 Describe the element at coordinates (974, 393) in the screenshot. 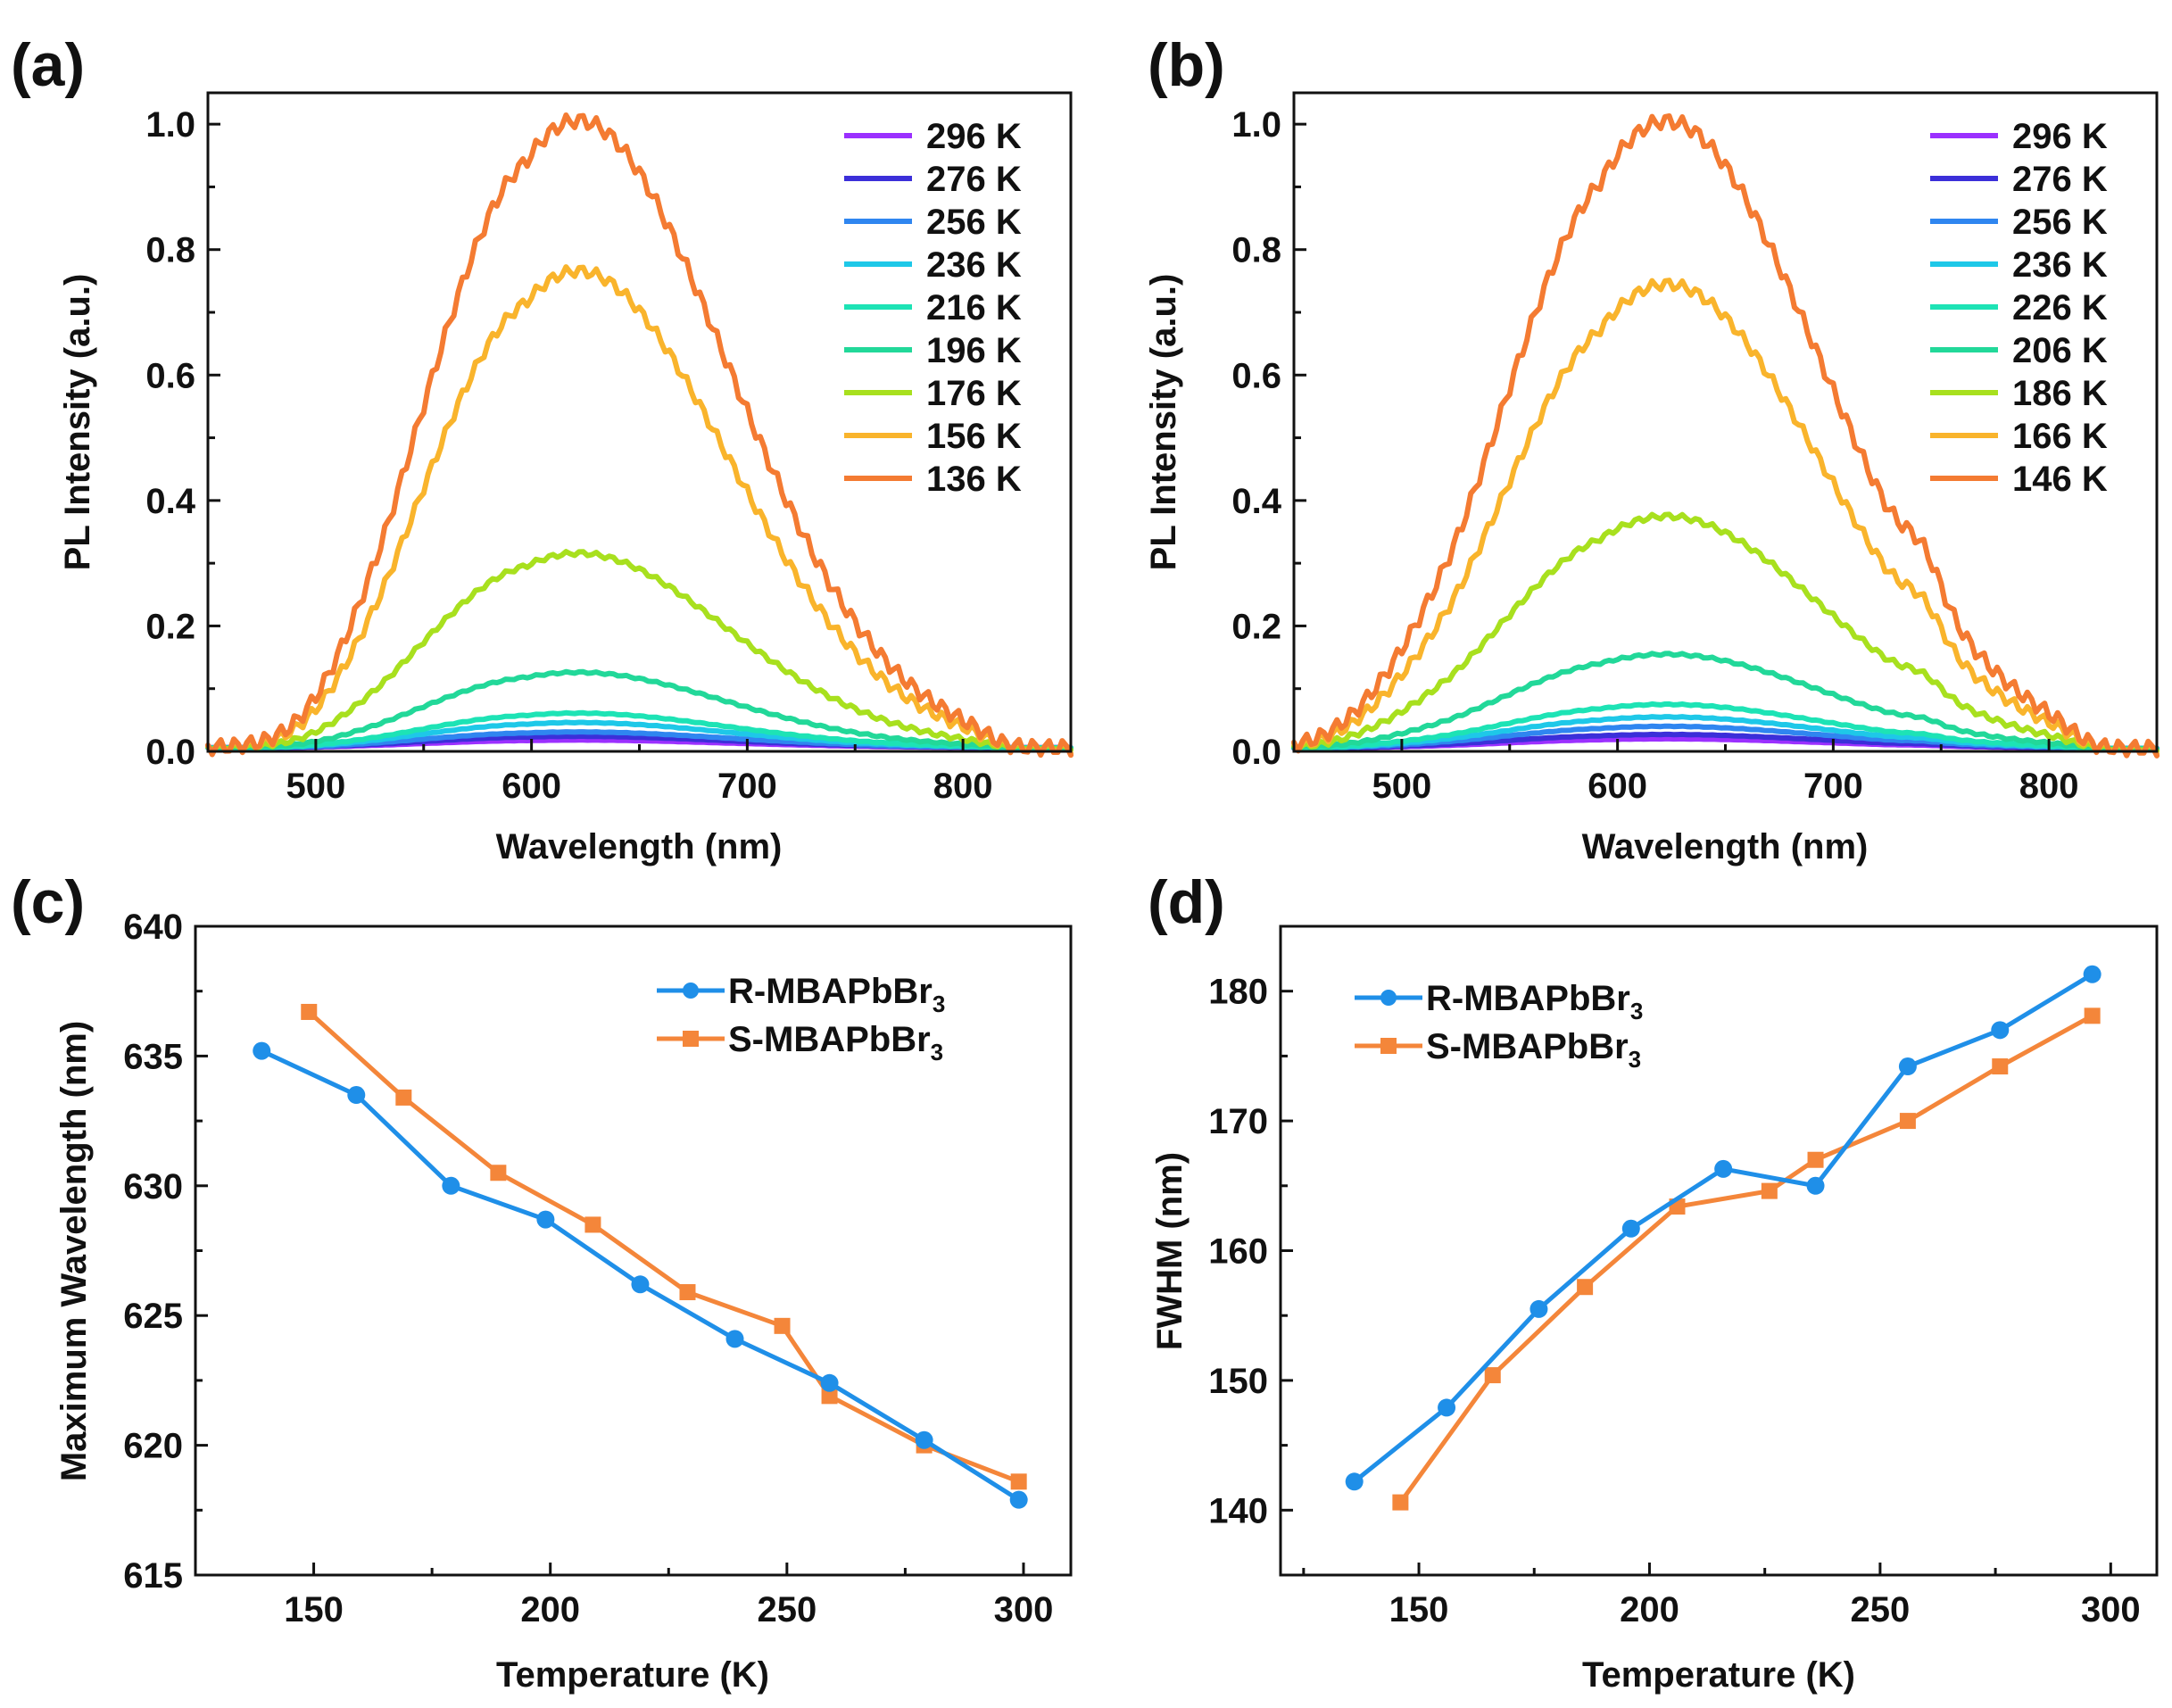

I see `panel-a-legend-label: 176 K` at that location.